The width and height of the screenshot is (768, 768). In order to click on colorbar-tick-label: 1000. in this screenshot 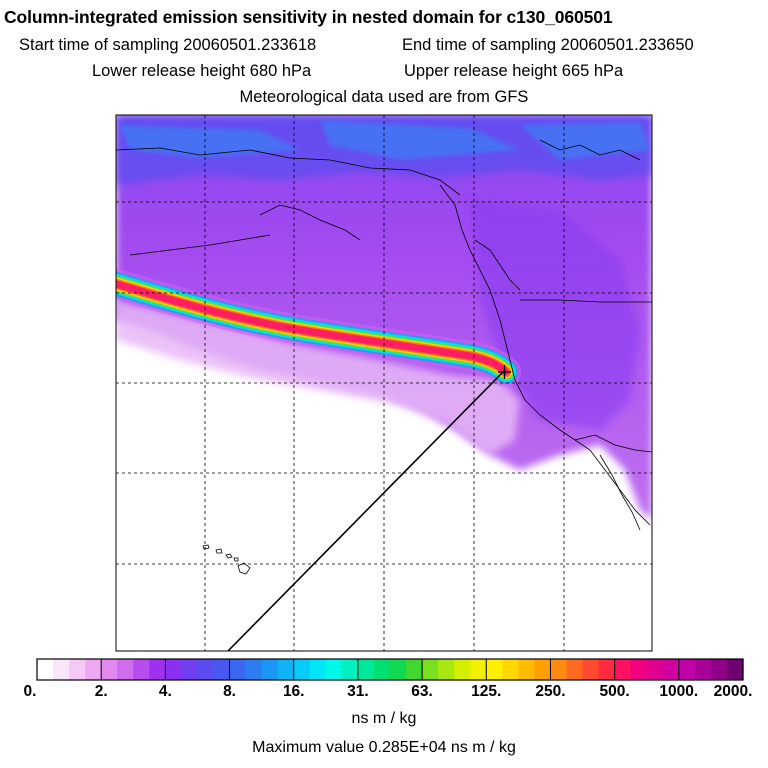, I will do `click(679, 691)`.